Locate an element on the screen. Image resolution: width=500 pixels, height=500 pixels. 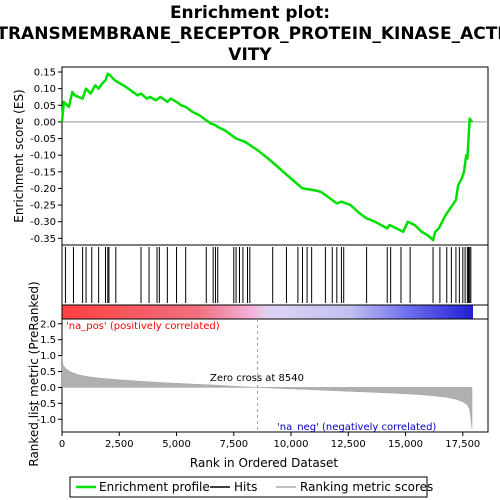
metric-y-tick-label: -1.0 is located at coordinates (46, 420).